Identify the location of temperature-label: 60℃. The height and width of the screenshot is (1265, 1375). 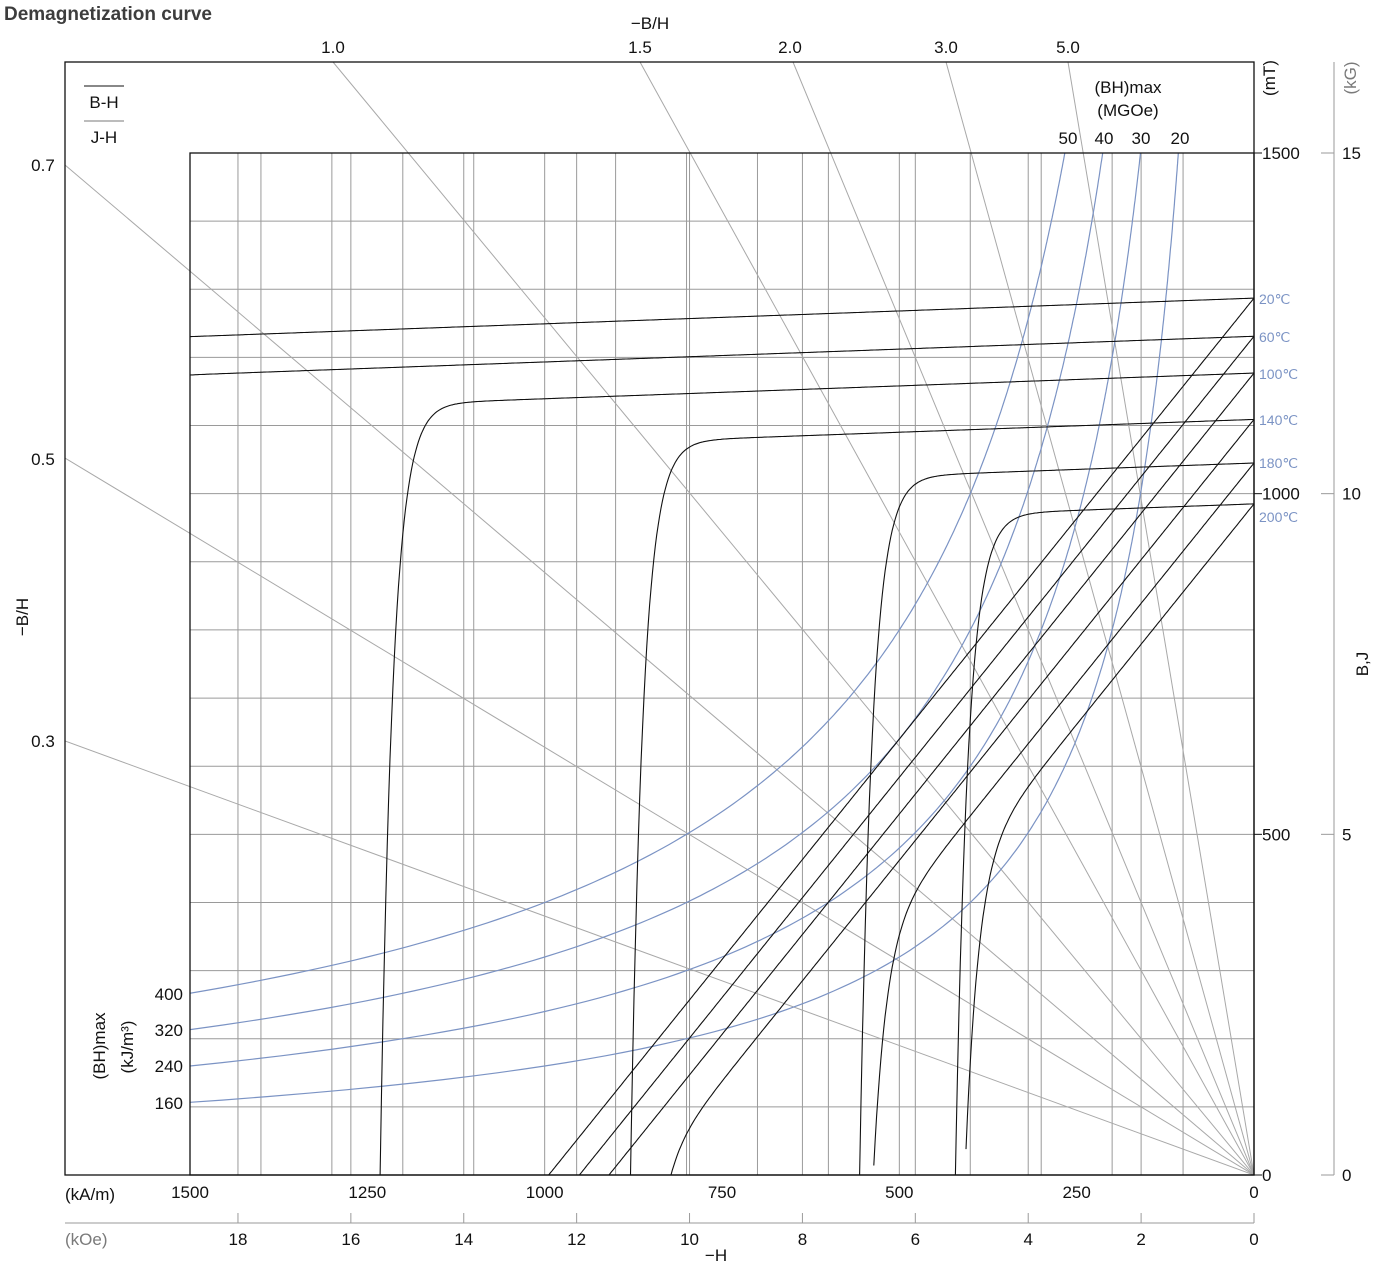
(1274, 337).